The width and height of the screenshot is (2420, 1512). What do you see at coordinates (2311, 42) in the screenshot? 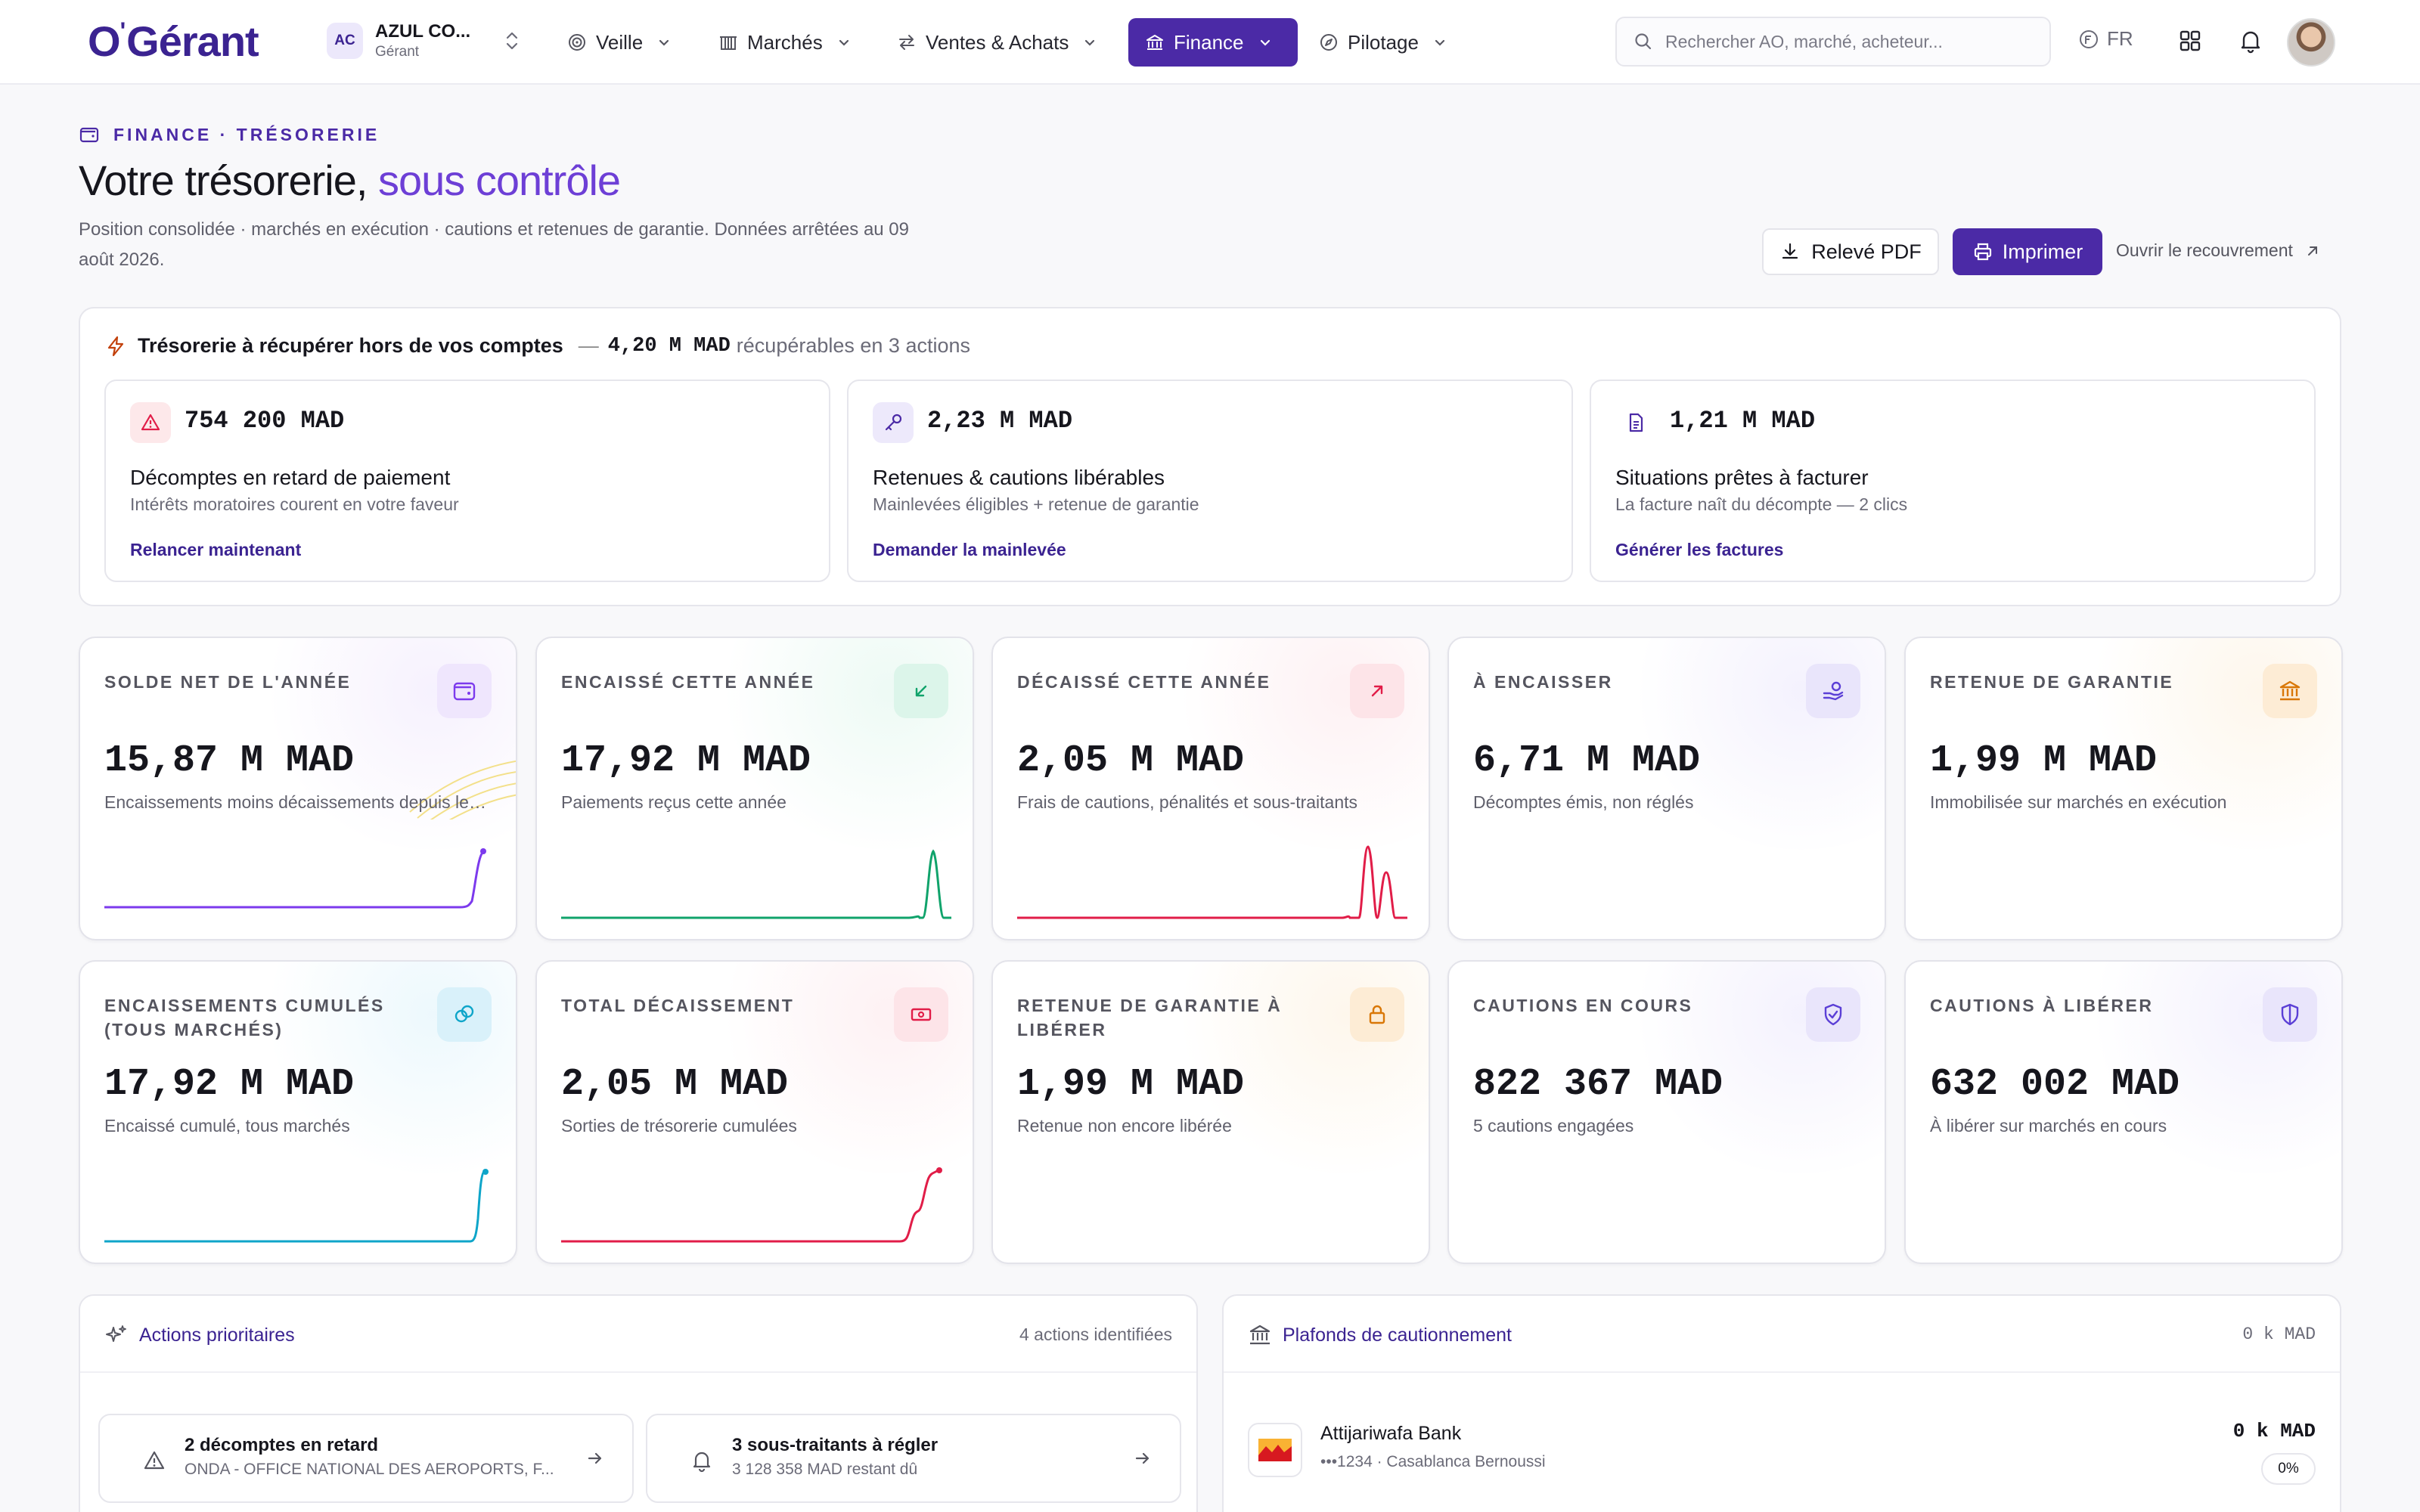
I see `user-avatar` at bounding box center [2311, 42].